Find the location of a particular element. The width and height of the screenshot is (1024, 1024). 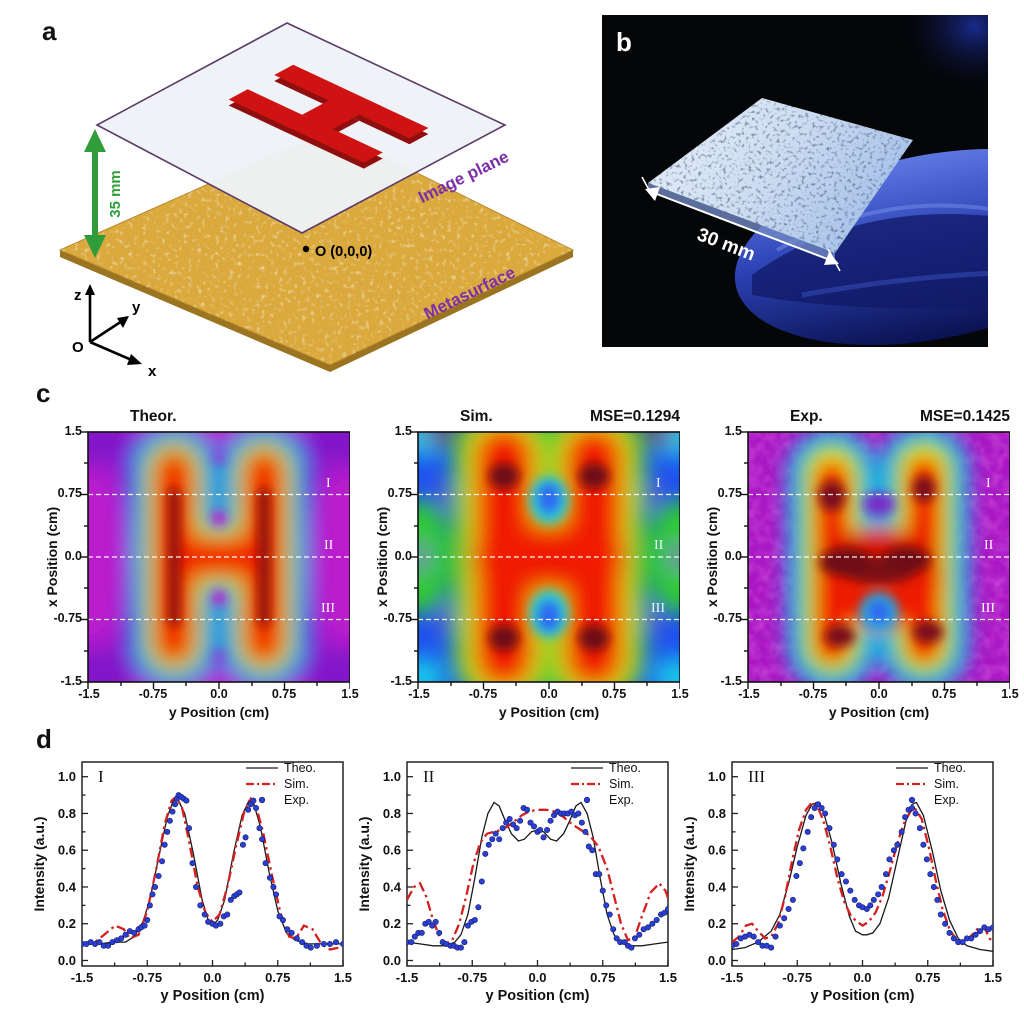

photo-svg: 30 mm is located at coordinates (813, 181).